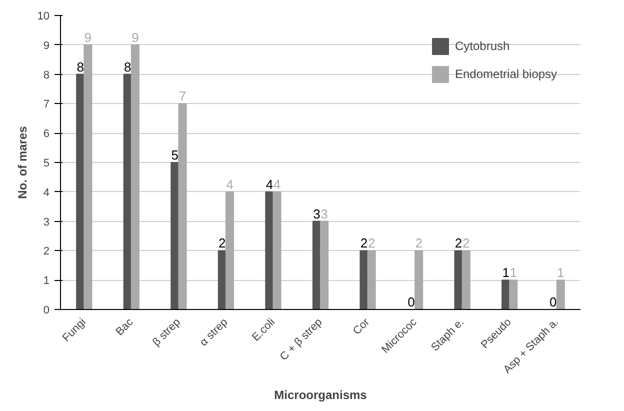 This screenshot has height=411, width=624. What do you see at coordinates (46, 104) in the screenshot?
I see `y-tick-label: 7` at bounding box center [46, 104].